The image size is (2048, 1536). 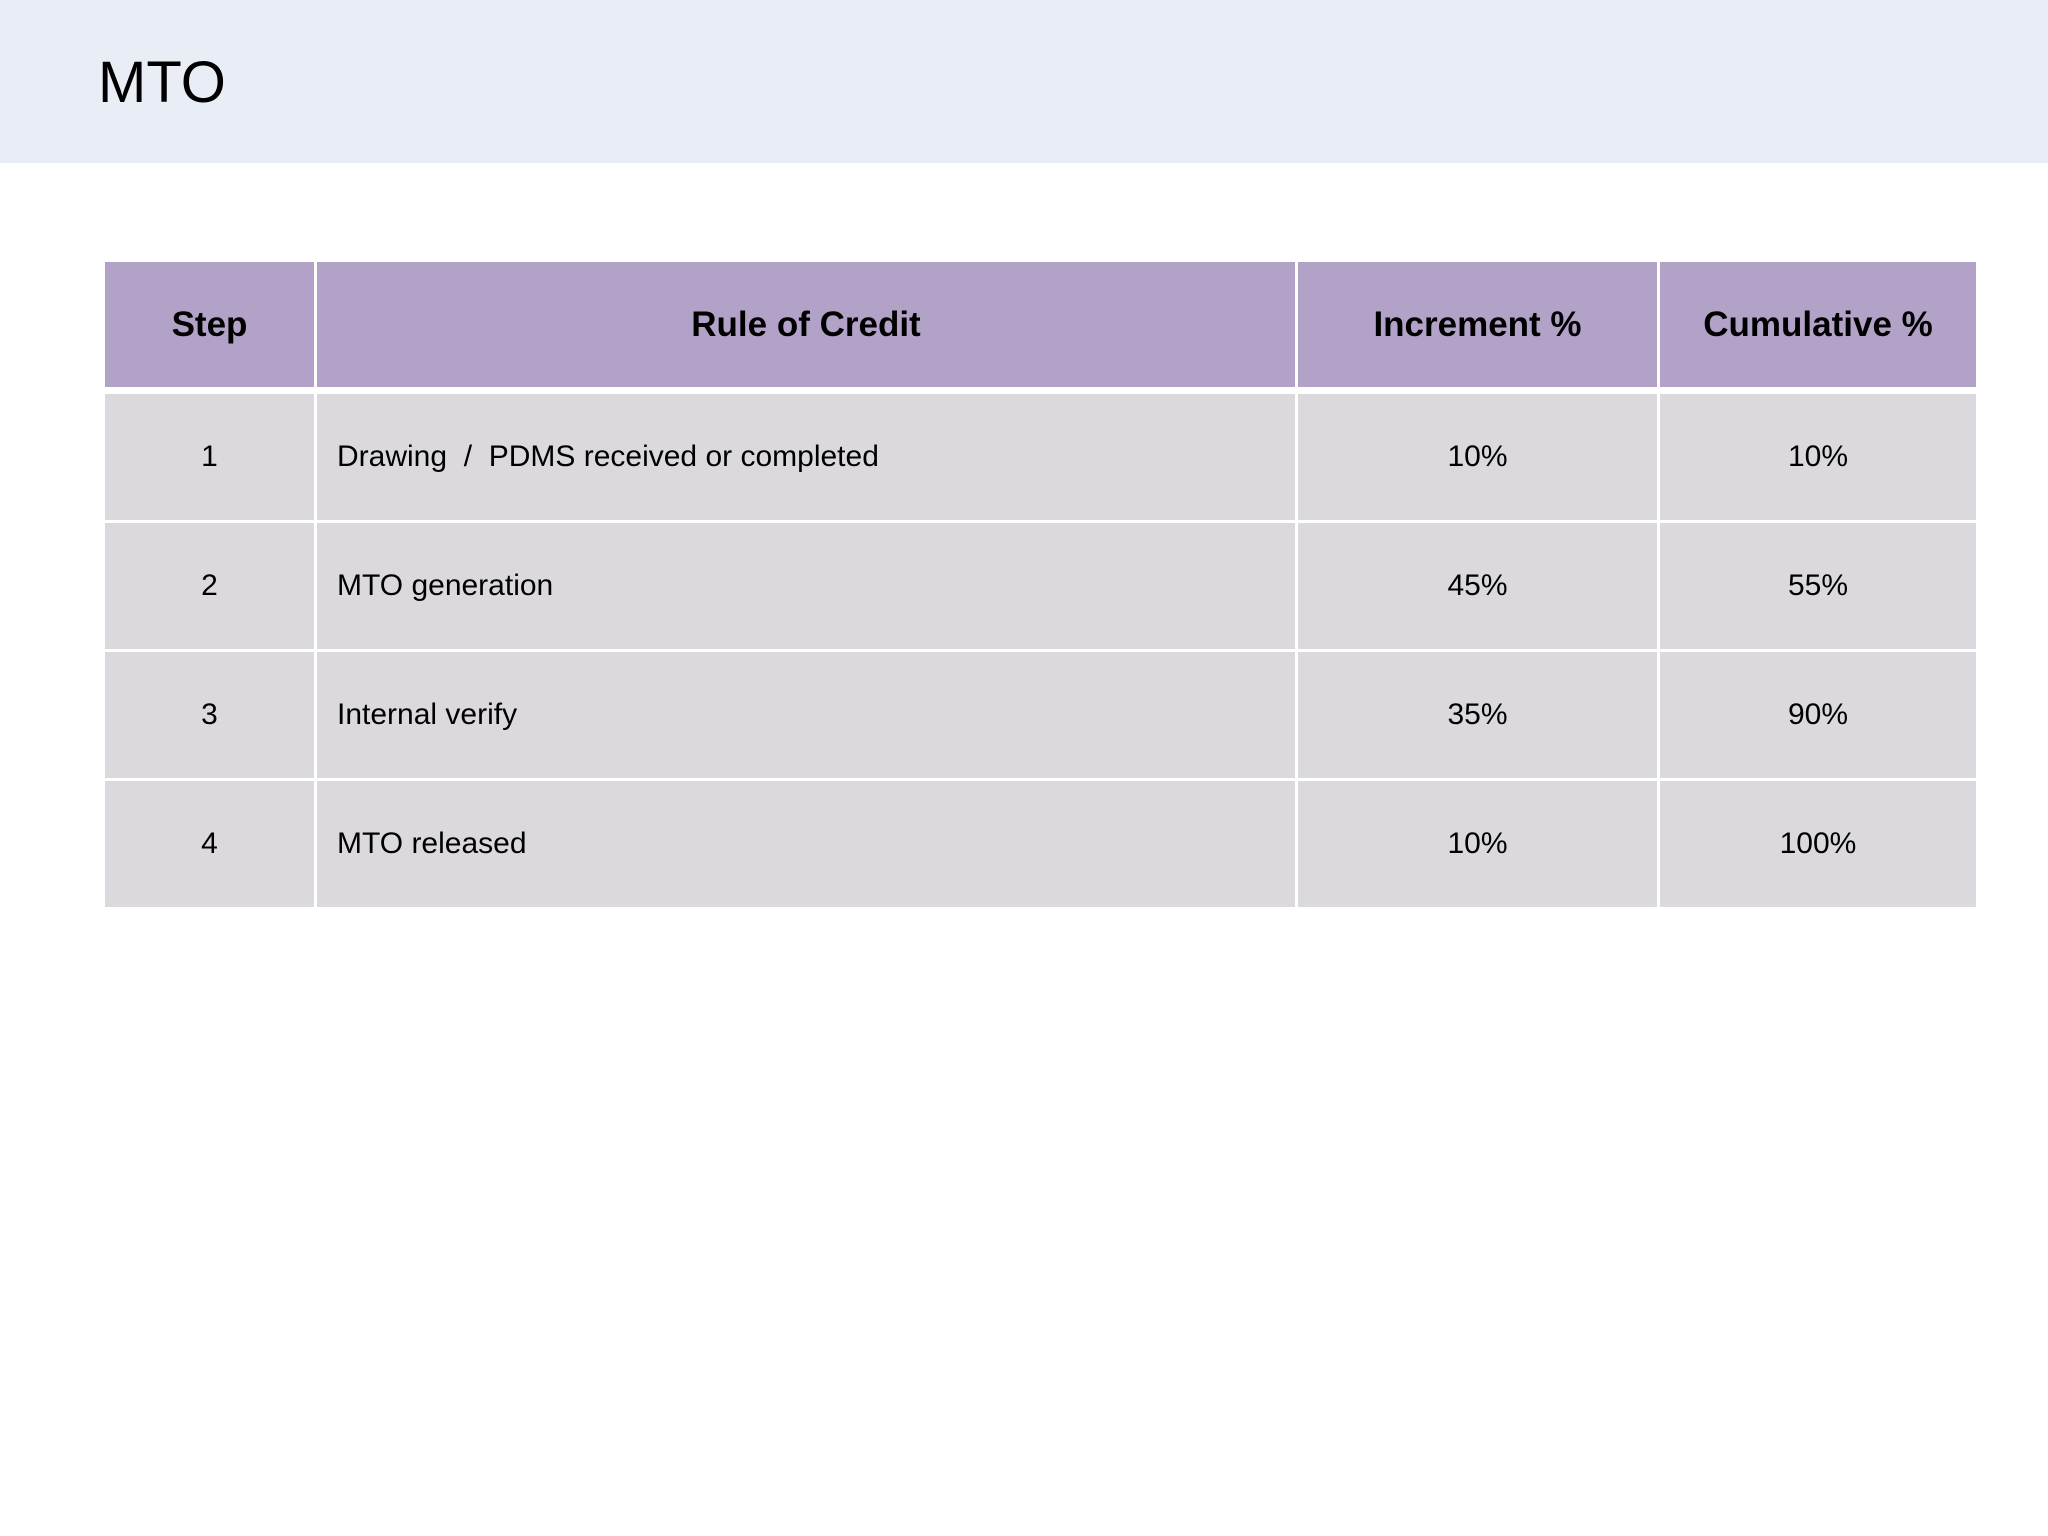 What do you see at coordinates (1818, 715) in the screenshot?
I see `table-cell: 90%` at bounding box center [1818, 715].